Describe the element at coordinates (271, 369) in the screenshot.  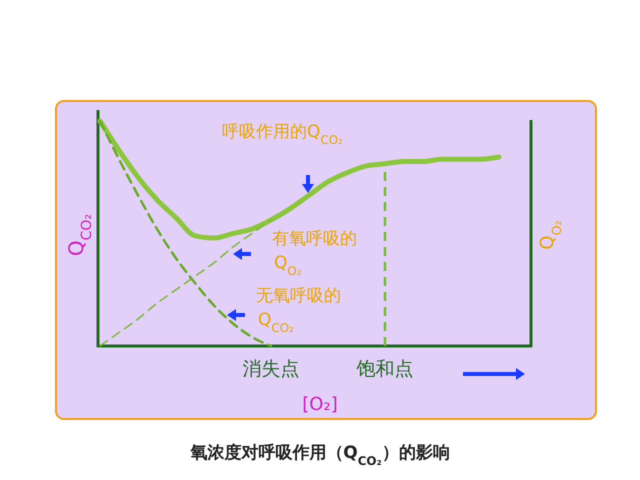
I see `x-tick-label: 消失点` at that location.